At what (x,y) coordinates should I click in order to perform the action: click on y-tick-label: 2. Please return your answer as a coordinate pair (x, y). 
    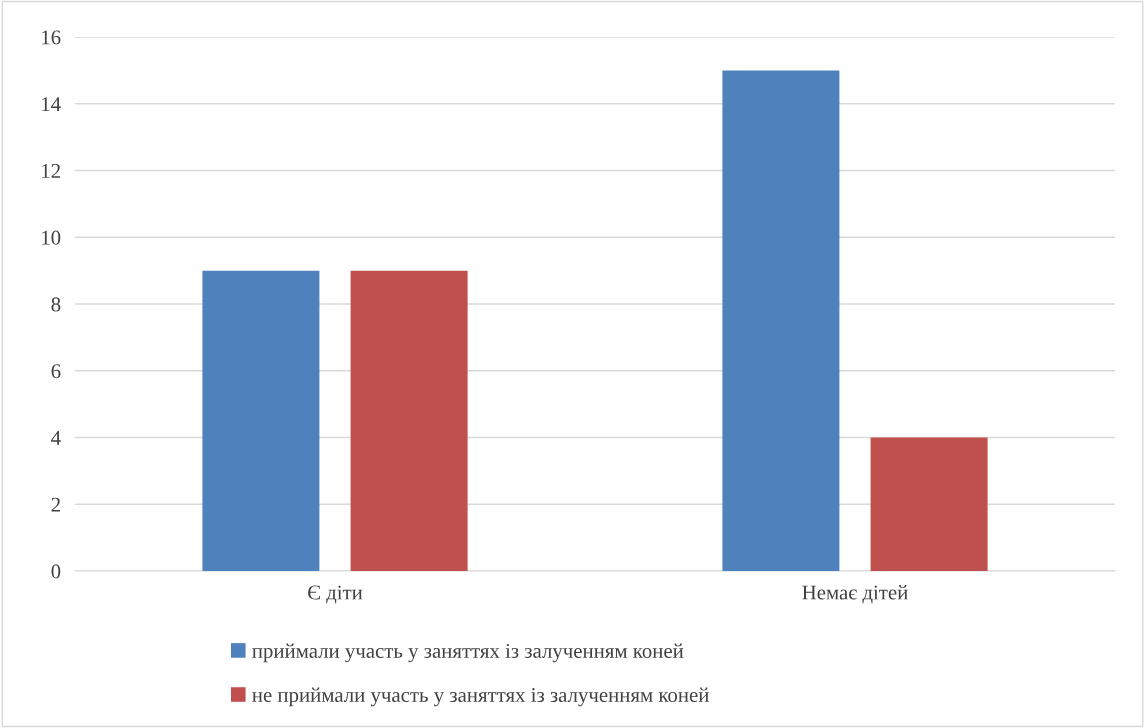
    Looking at the image, I should click on (55, 504).